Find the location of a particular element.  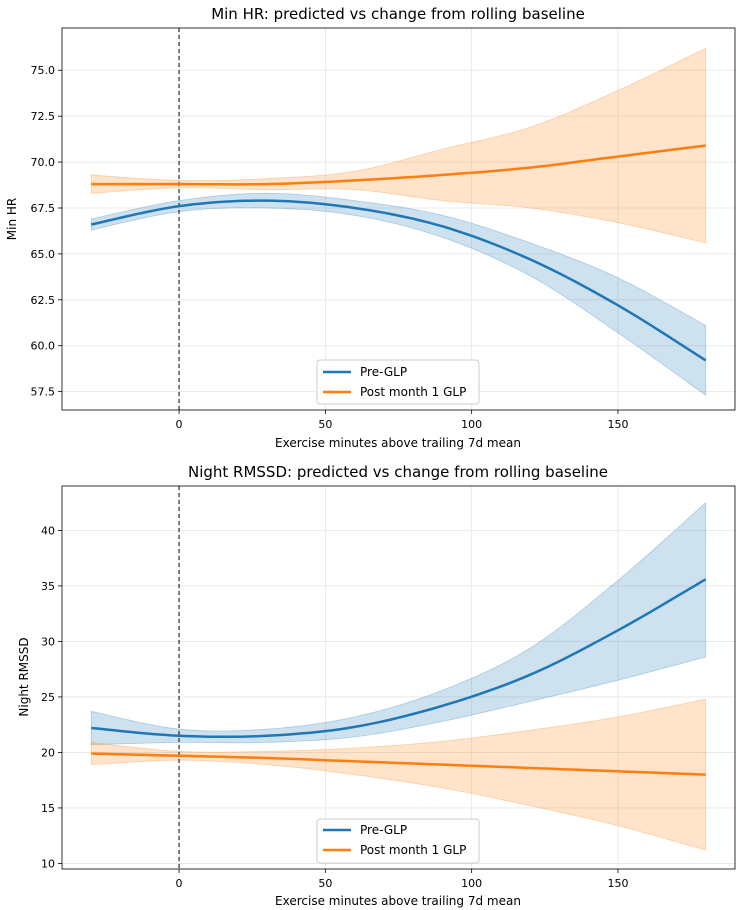

y-tick-label: 67.5 is located at coordinates (43, 208).